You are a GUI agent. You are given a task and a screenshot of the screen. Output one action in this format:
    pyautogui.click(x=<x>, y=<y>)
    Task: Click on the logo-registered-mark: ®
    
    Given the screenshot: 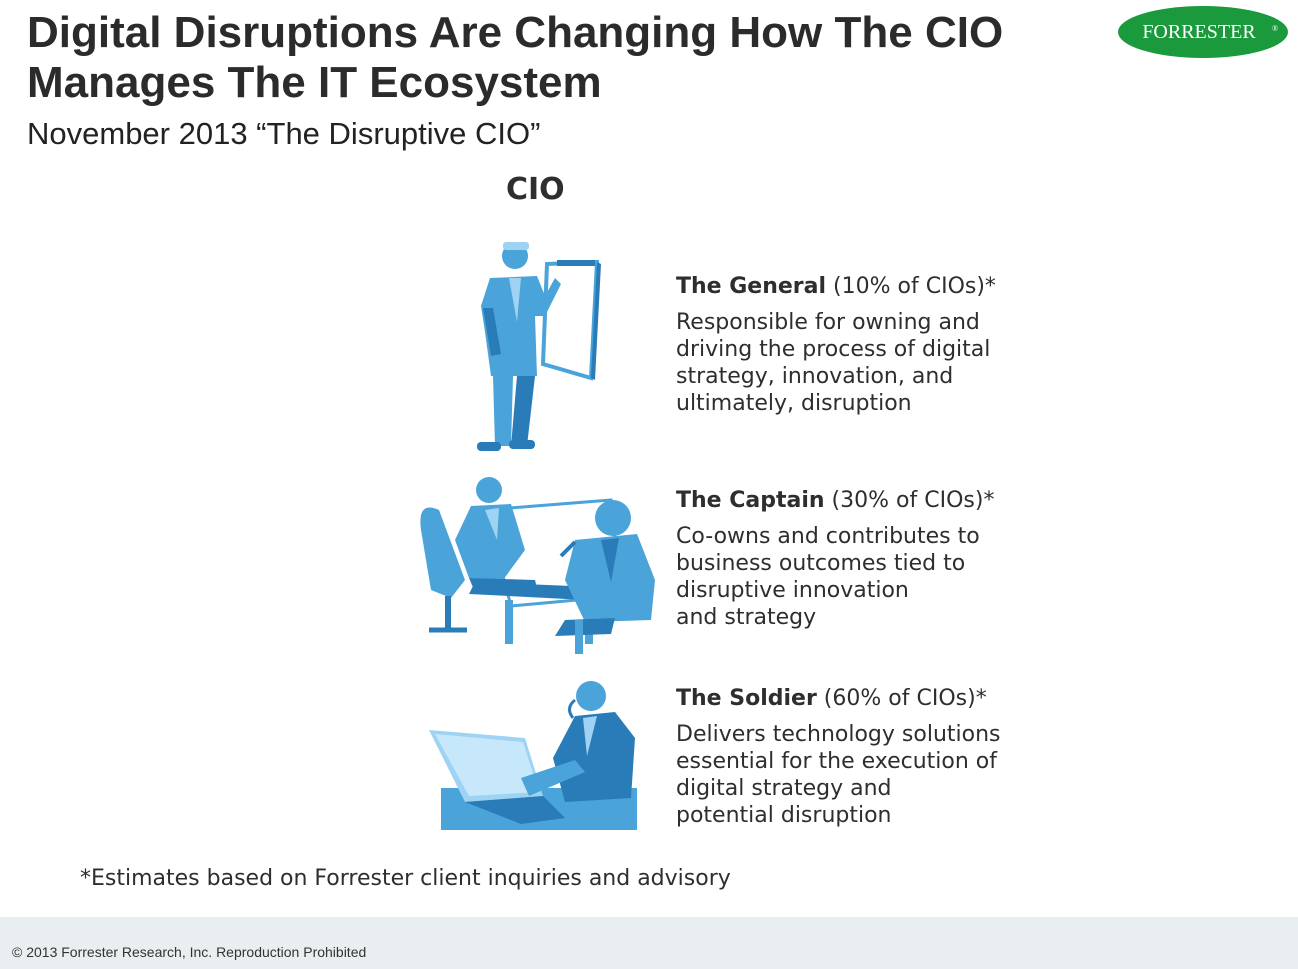 What is the action you would take?
    pyautogui.click(x=1275, y=28)
    